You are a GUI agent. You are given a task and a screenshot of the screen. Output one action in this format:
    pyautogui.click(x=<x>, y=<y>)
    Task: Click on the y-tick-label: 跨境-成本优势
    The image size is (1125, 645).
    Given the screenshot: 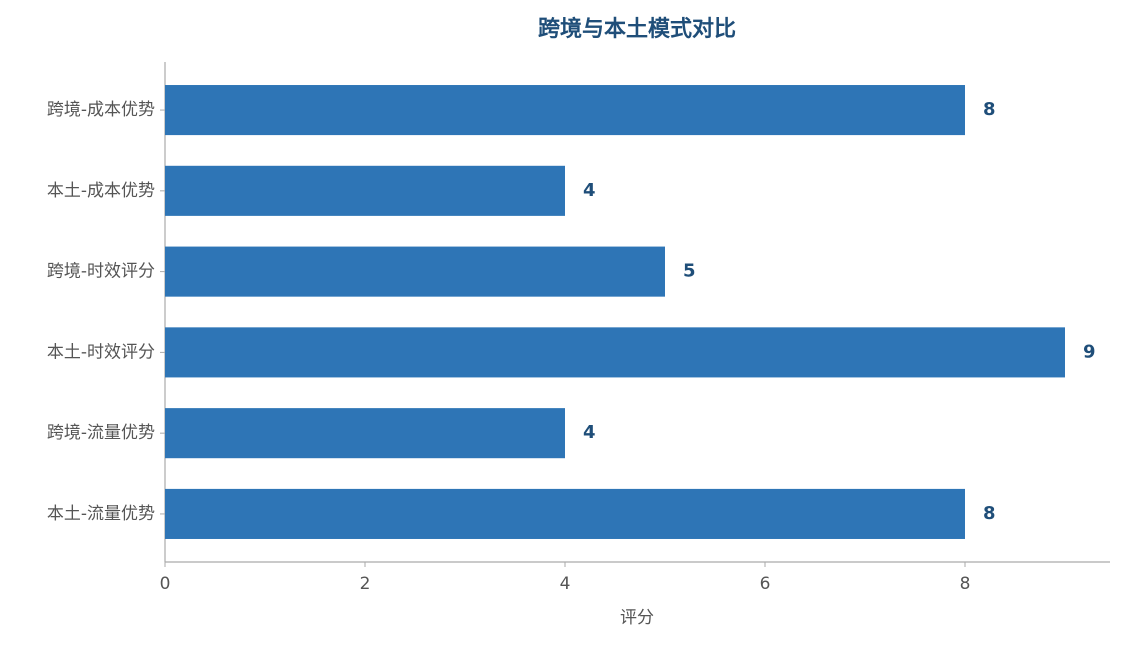 What is the action you would take?
    pyautogui.click(x=101, y=110)
    